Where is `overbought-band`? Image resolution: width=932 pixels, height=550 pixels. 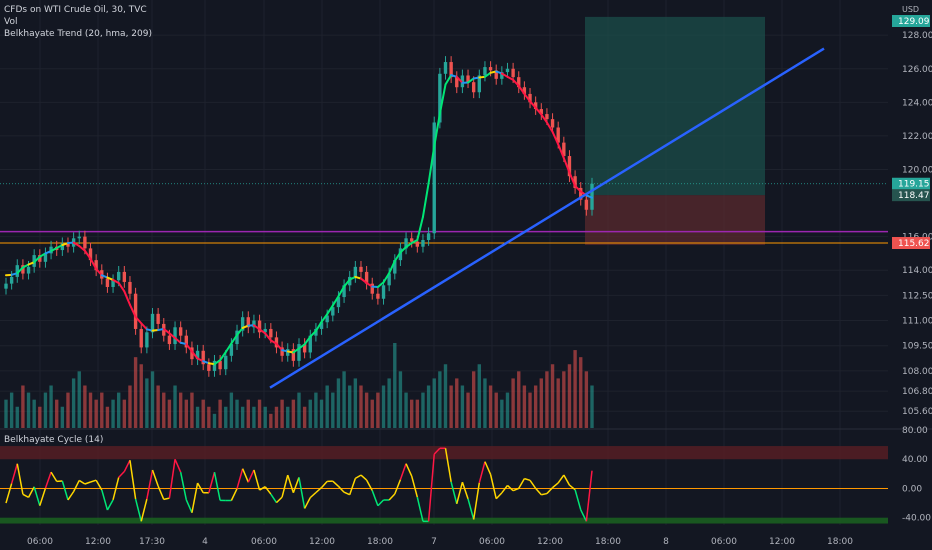 overbought-band is located at coordinates (444, 453).